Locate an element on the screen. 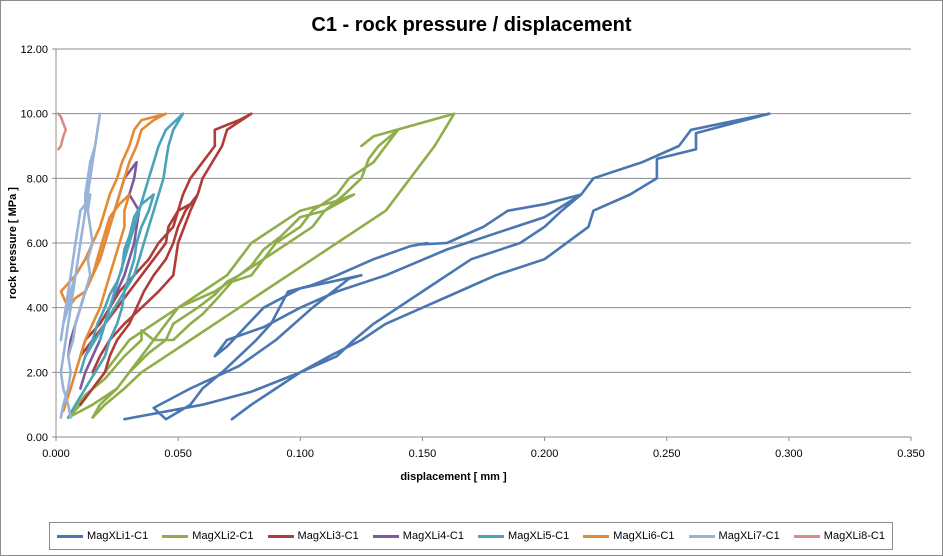  legend-item: MagXLi1-C1 is located at coordinates (102, 536).